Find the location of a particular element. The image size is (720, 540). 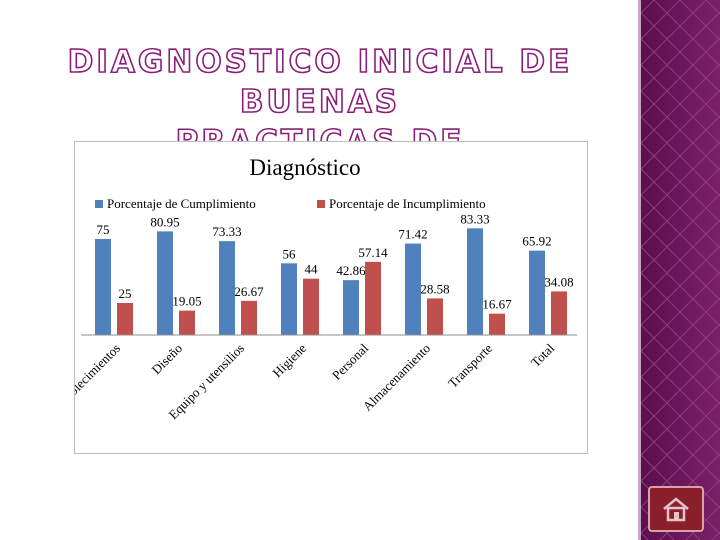

category-label-4: Higiene is located at coordinates (289, 360).